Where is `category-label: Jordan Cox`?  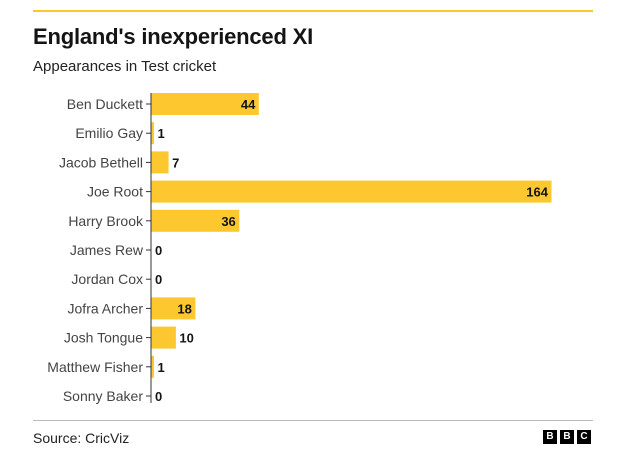
category-label: Jordan Cox is located at coordinates (107, 279).